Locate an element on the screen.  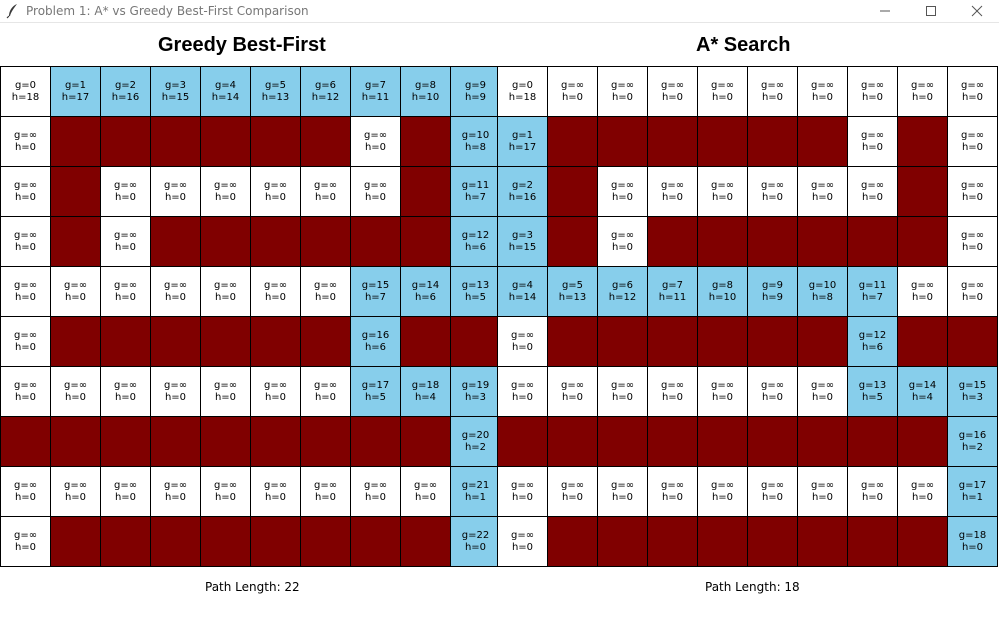
g-value: g=1 is located at coordinates (522, 135).